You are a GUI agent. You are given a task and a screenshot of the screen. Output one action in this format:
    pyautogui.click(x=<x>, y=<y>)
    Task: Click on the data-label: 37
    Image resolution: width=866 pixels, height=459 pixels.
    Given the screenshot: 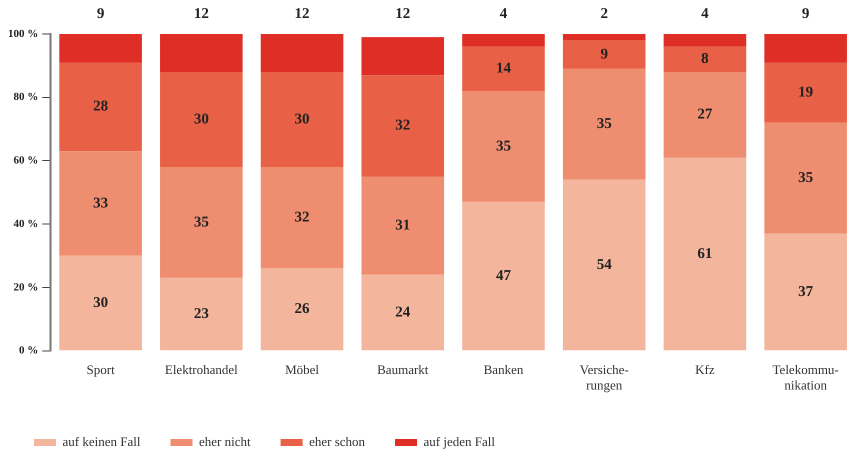 What is the action you would take?
    pyautogui.click(x=806, y=292)
    